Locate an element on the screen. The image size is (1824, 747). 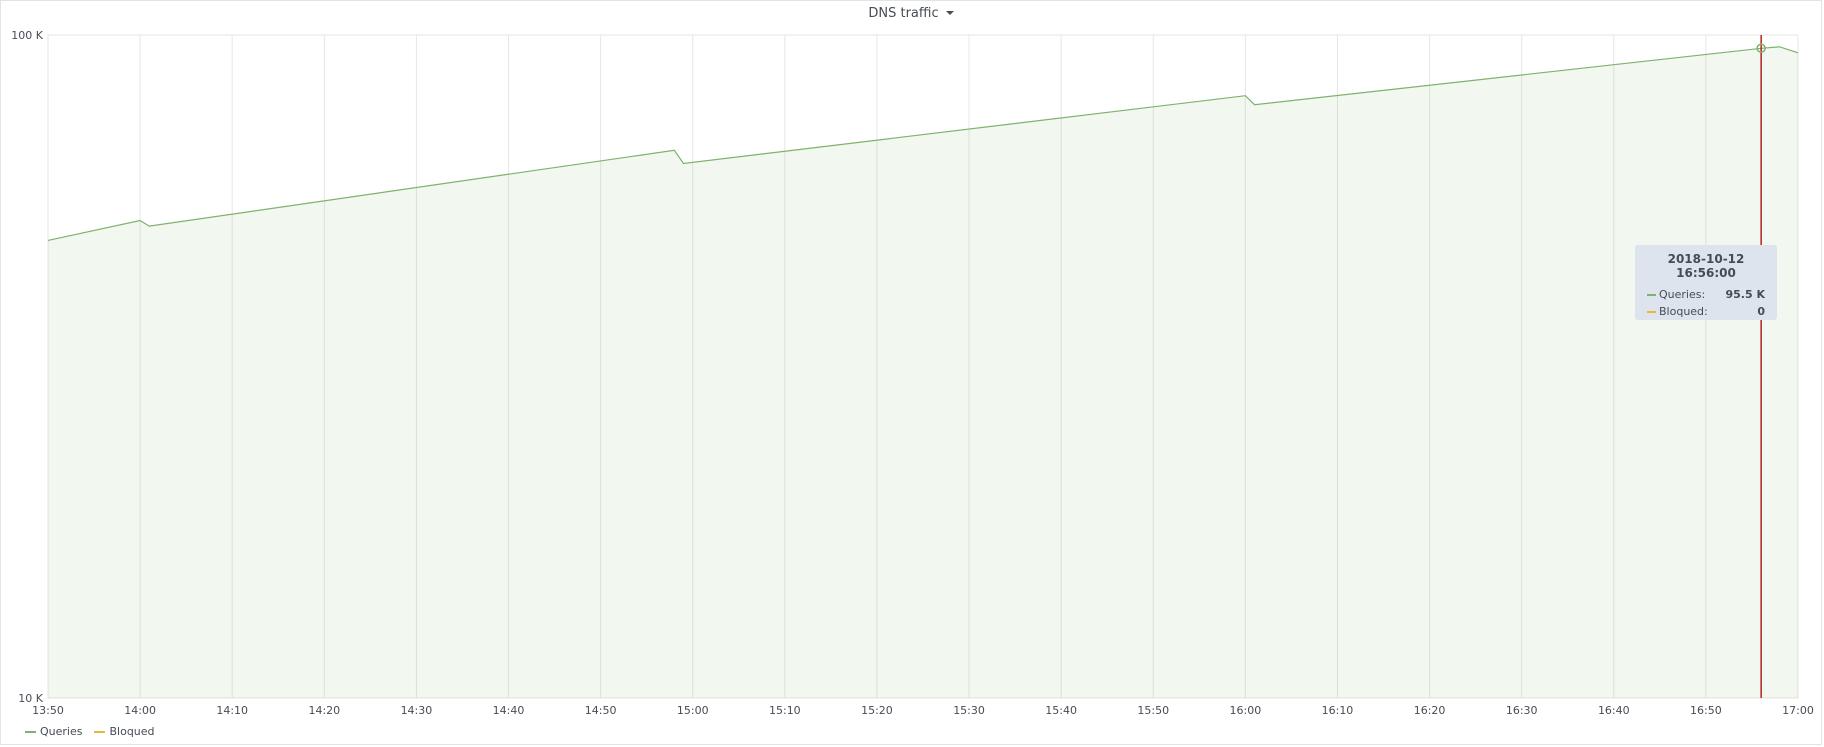
x-tick-label: 16:50 is located at coordinates (1706, 710).